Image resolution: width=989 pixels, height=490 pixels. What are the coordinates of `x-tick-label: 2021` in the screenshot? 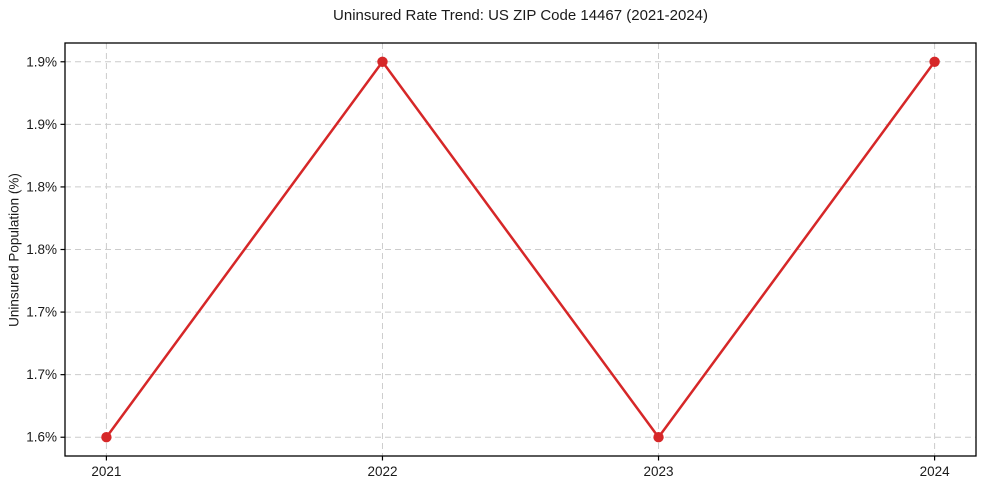 It's located at (106, 471).